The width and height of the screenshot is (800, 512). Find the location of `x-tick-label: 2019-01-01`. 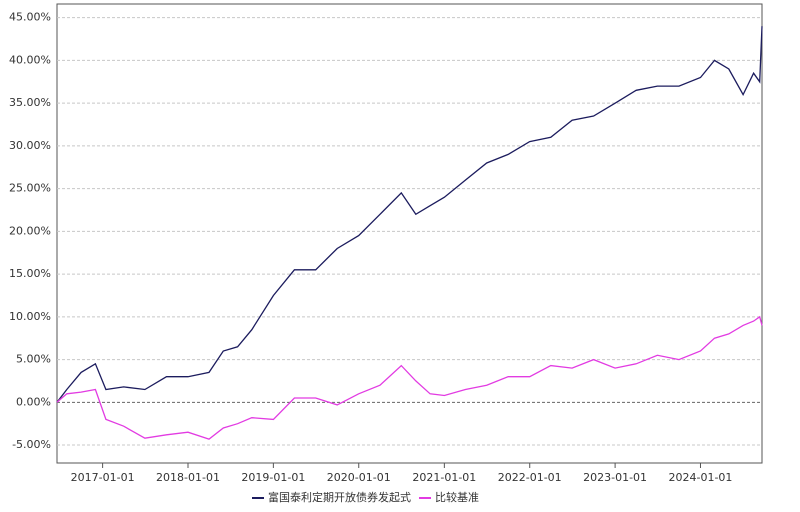

x-tick-label: 2019-01-01 is located at coordinates (273, 477).